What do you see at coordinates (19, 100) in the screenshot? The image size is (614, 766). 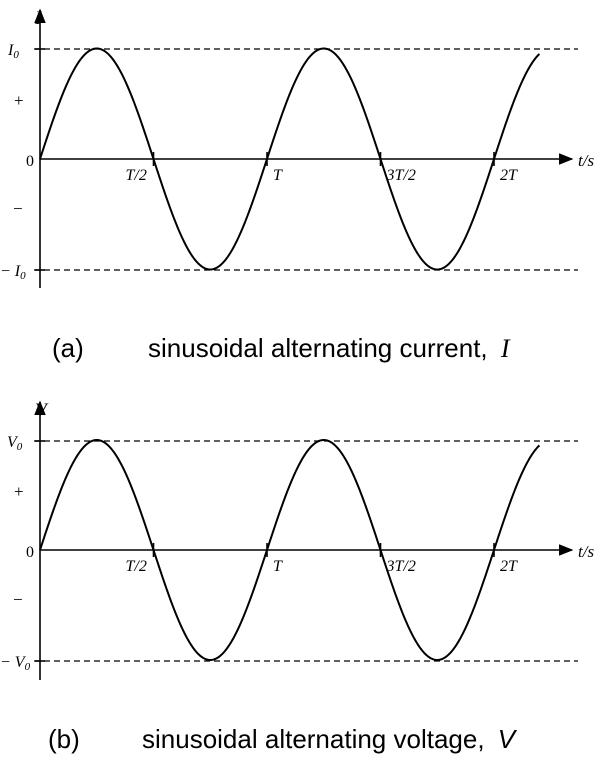 I see `y-label-plus-a: +` at bounding box center [19, 100].